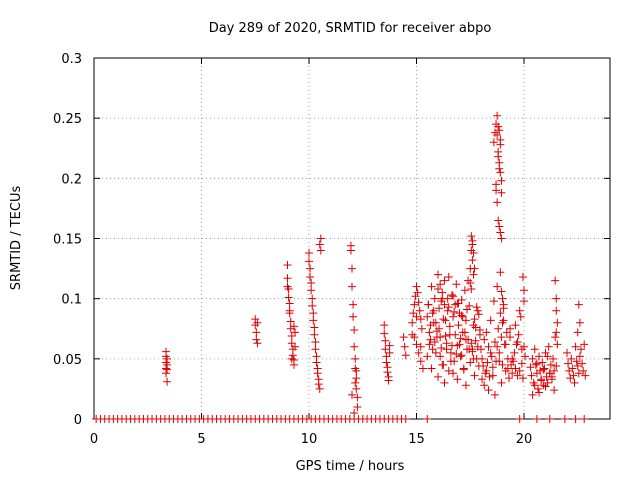  What do you see at coordinates (524, 439) in the screenshot?
I see `x-tick-label: 20` at bounding box center [524, 439].